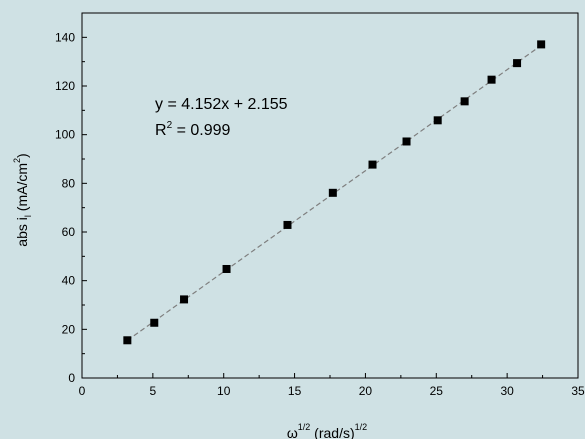 The image size is (585, 439). I want to click on y-tick-label: 20, so click(69, 329).